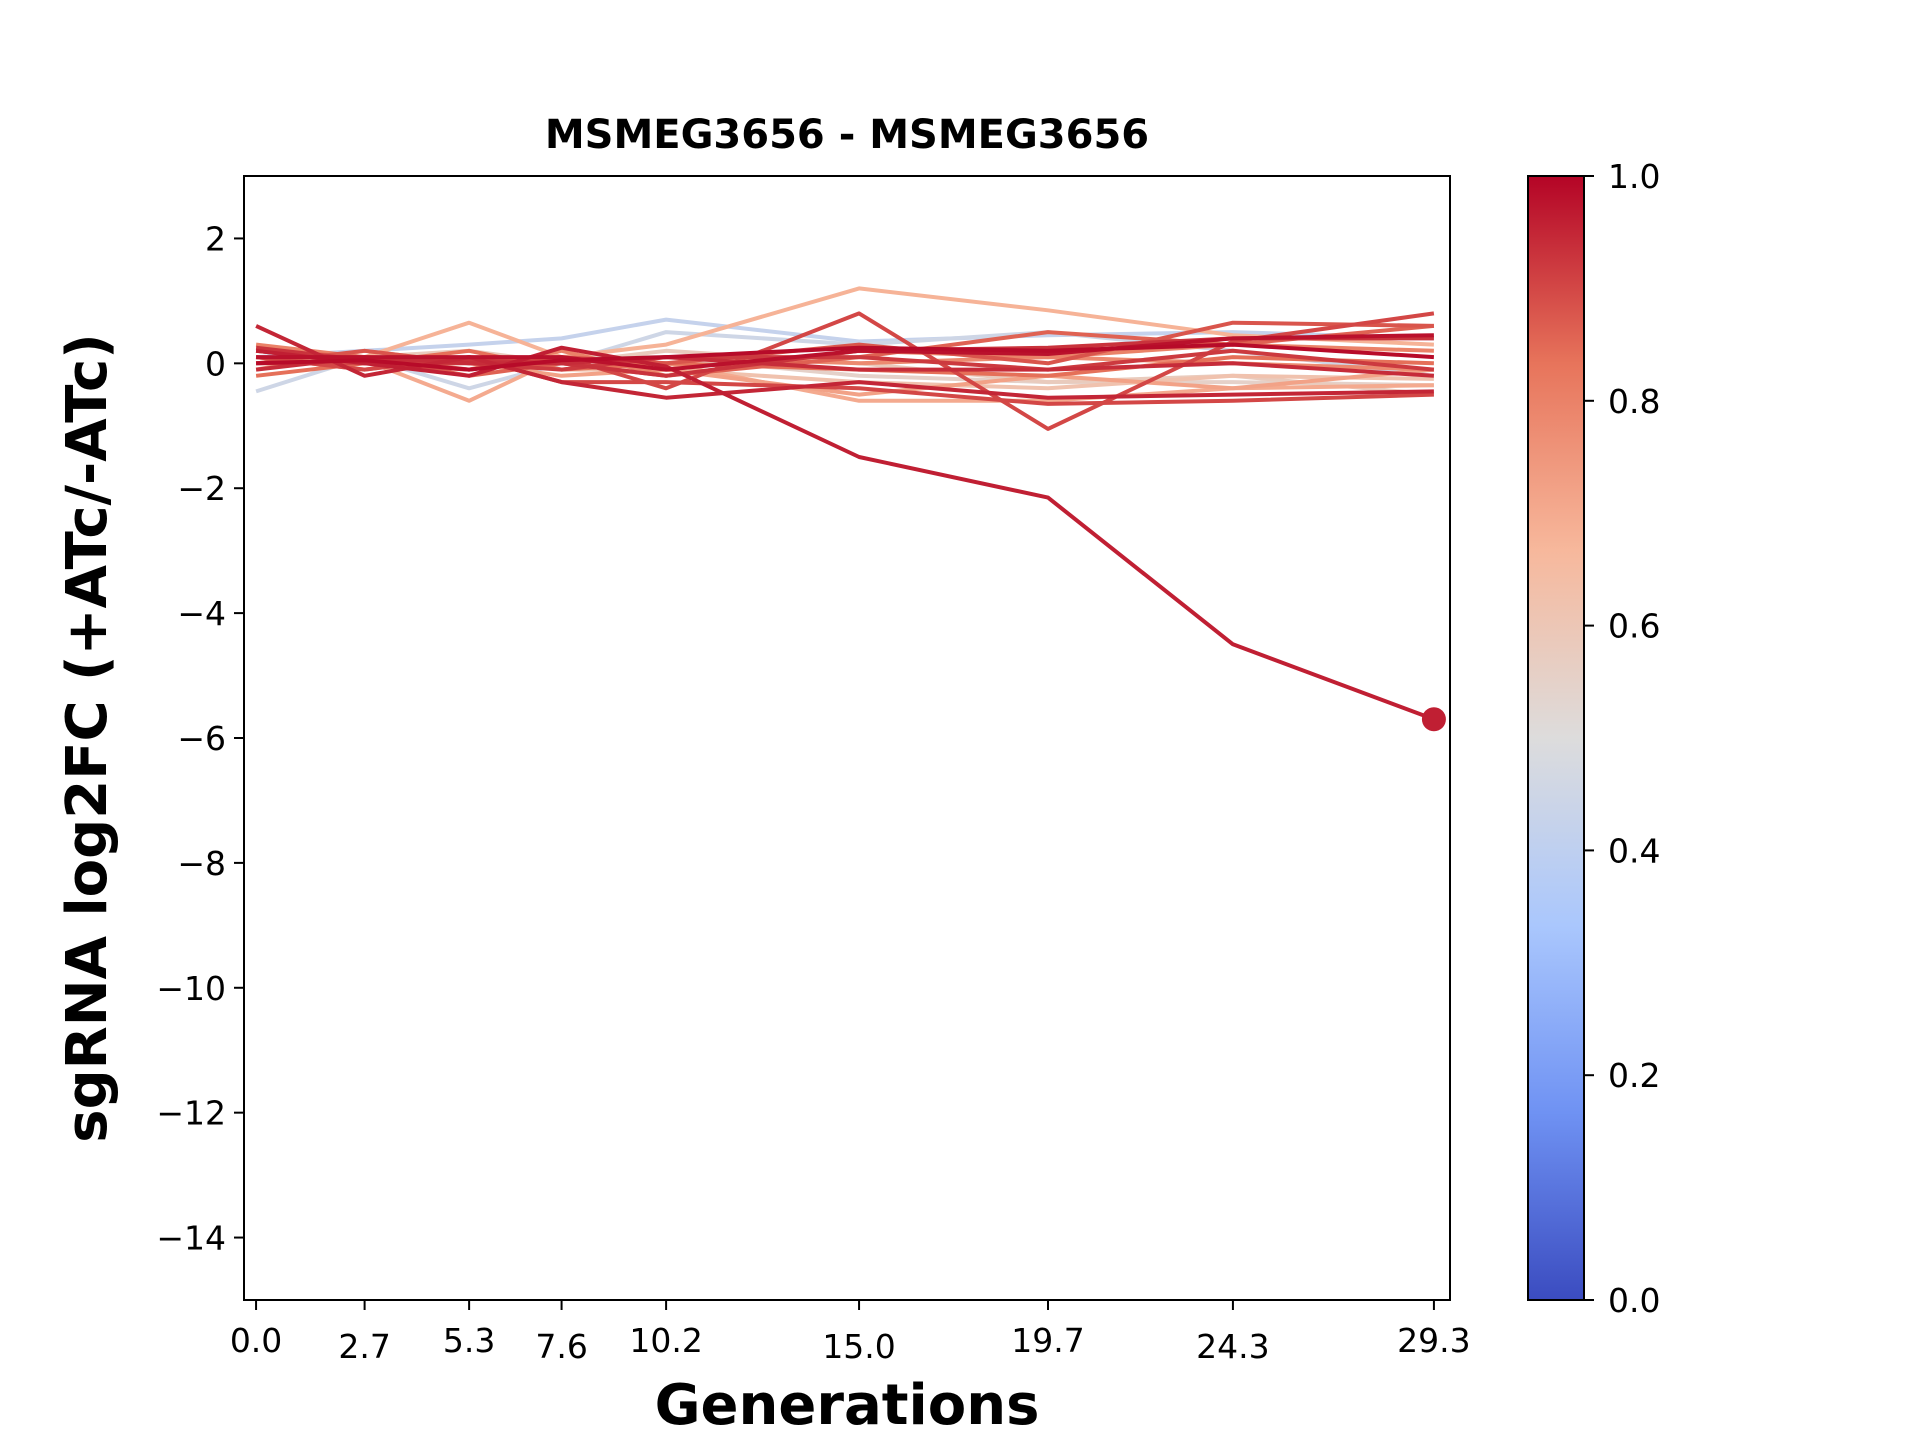  What do you see at coordinates (1433, 1340) in the screenshot?
I see `x-tick-label: 29.3` at bounding box center [1433, 1340].